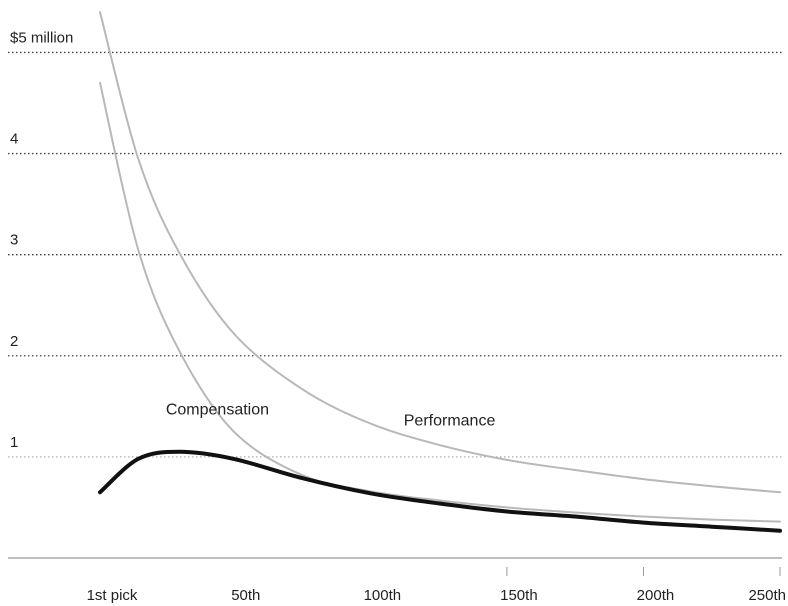 This screenshot has width=788, height=606. Describe the element at coordinates (440, 491) in the screenshot. I see `series-line-surplus` at that location.